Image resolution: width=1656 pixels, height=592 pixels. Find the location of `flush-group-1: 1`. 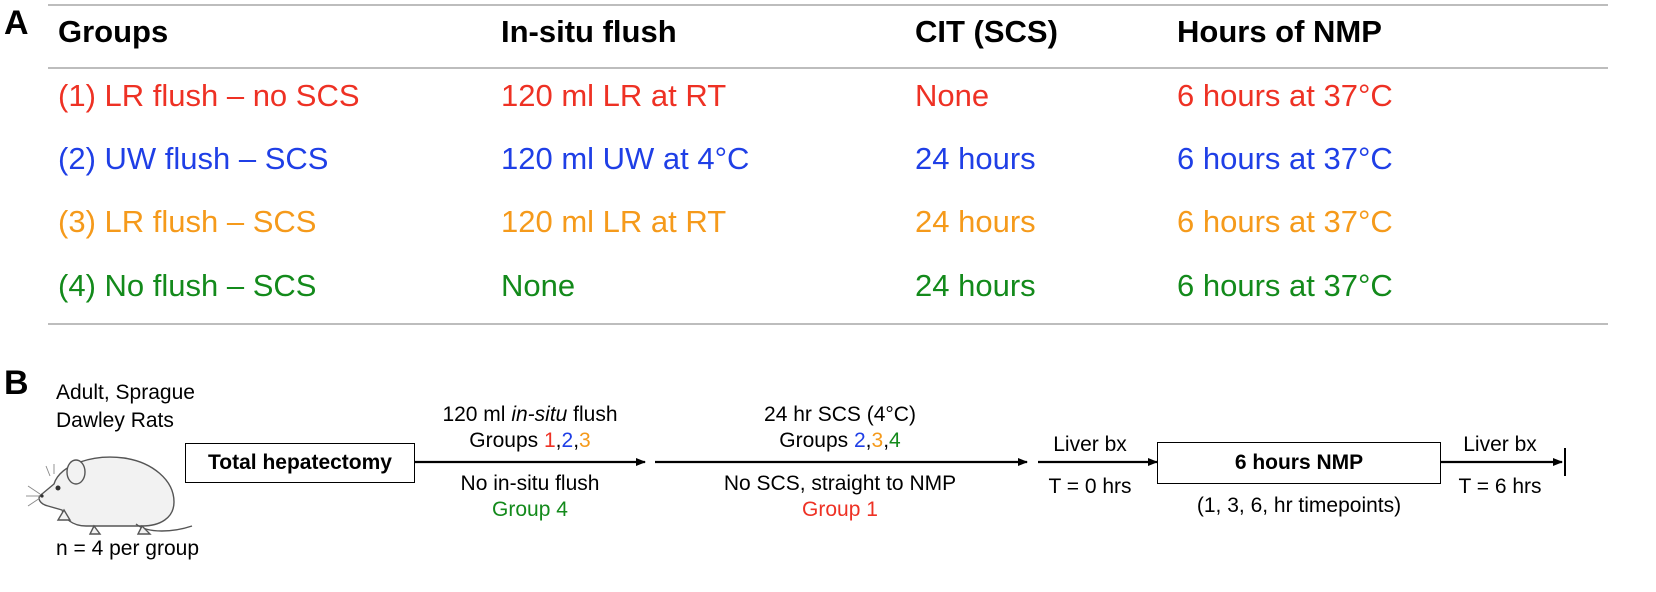

flush-group-1: 1 is located at coordinates (549, 440).